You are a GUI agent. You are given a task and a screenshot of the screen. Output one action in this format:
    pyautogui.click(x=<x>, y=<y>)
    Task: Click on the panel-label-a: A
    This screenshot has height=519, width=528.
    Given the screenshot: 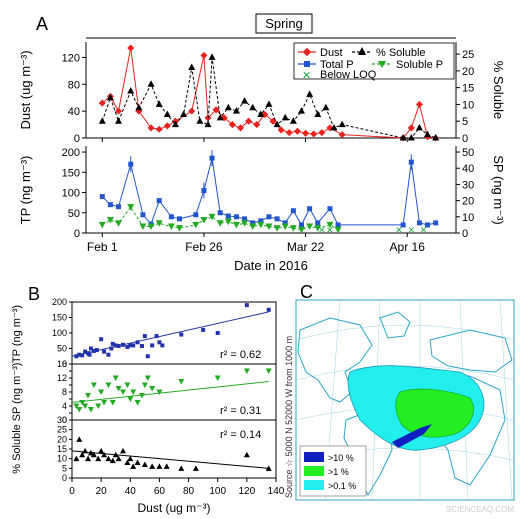 What is the action you would take?
    pyautogui.click(x=42, y=24)
    